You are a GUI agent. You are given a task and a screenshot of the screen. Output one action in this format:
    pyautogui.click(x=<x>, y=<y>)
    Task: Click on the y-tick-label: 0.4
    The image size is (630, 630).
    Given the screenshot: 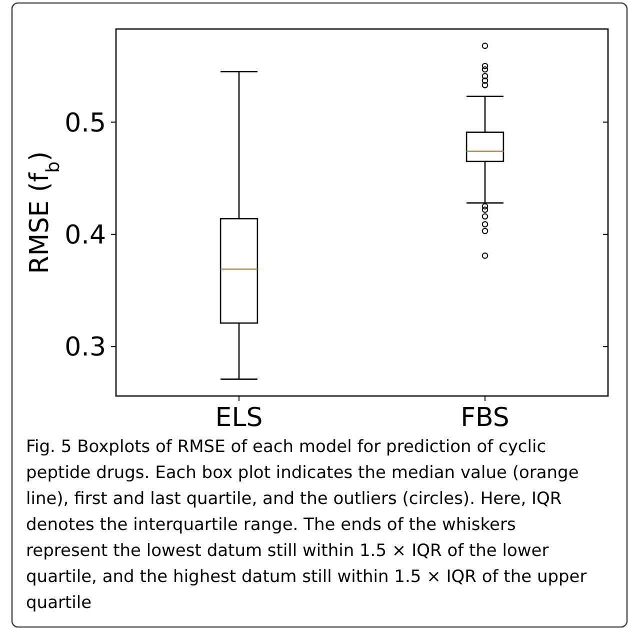 What is the action you would take?
    pyautogui.click(x=85, y=235)
    